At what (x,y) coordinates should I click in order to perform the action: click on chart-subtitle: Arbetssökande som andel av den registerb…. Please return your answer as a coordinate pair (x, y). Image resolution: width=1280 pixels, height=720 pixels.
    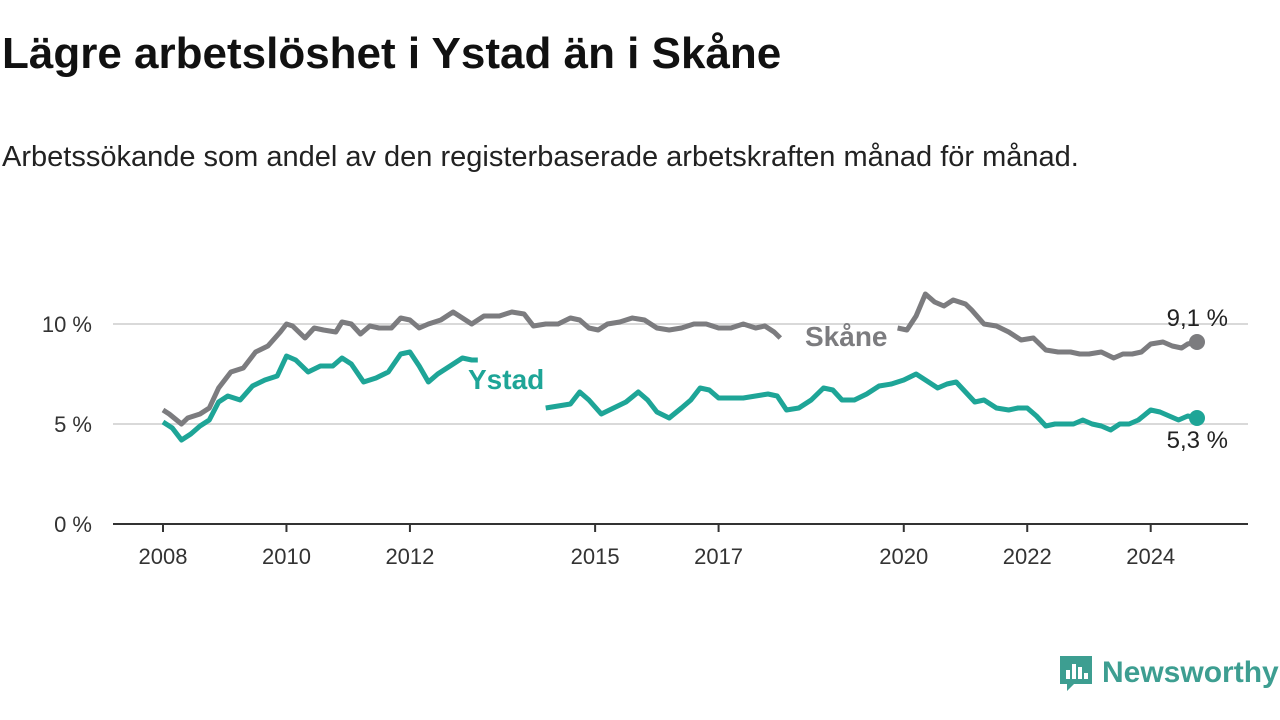
    Looking at the image, I should click on (540, 157).